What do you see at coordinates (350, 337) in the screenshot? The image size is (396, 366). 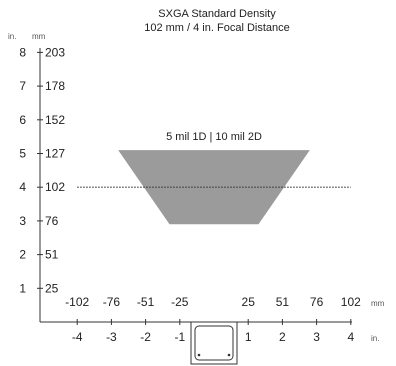 I see `x-tick-label-inch: 4` at bounding box center [350, 337].